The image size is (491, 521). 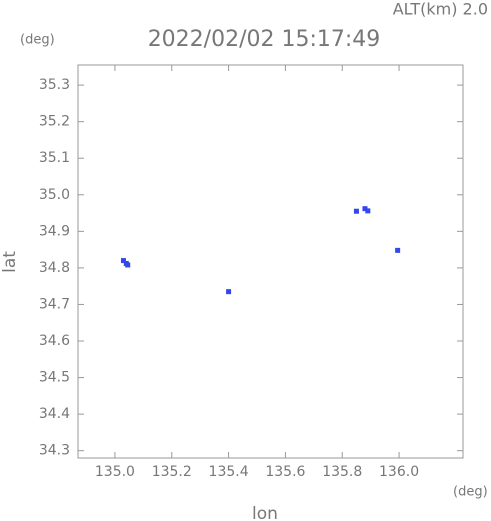 I want to click on x-tick-label: 135.2, so click(x=172, y=472).